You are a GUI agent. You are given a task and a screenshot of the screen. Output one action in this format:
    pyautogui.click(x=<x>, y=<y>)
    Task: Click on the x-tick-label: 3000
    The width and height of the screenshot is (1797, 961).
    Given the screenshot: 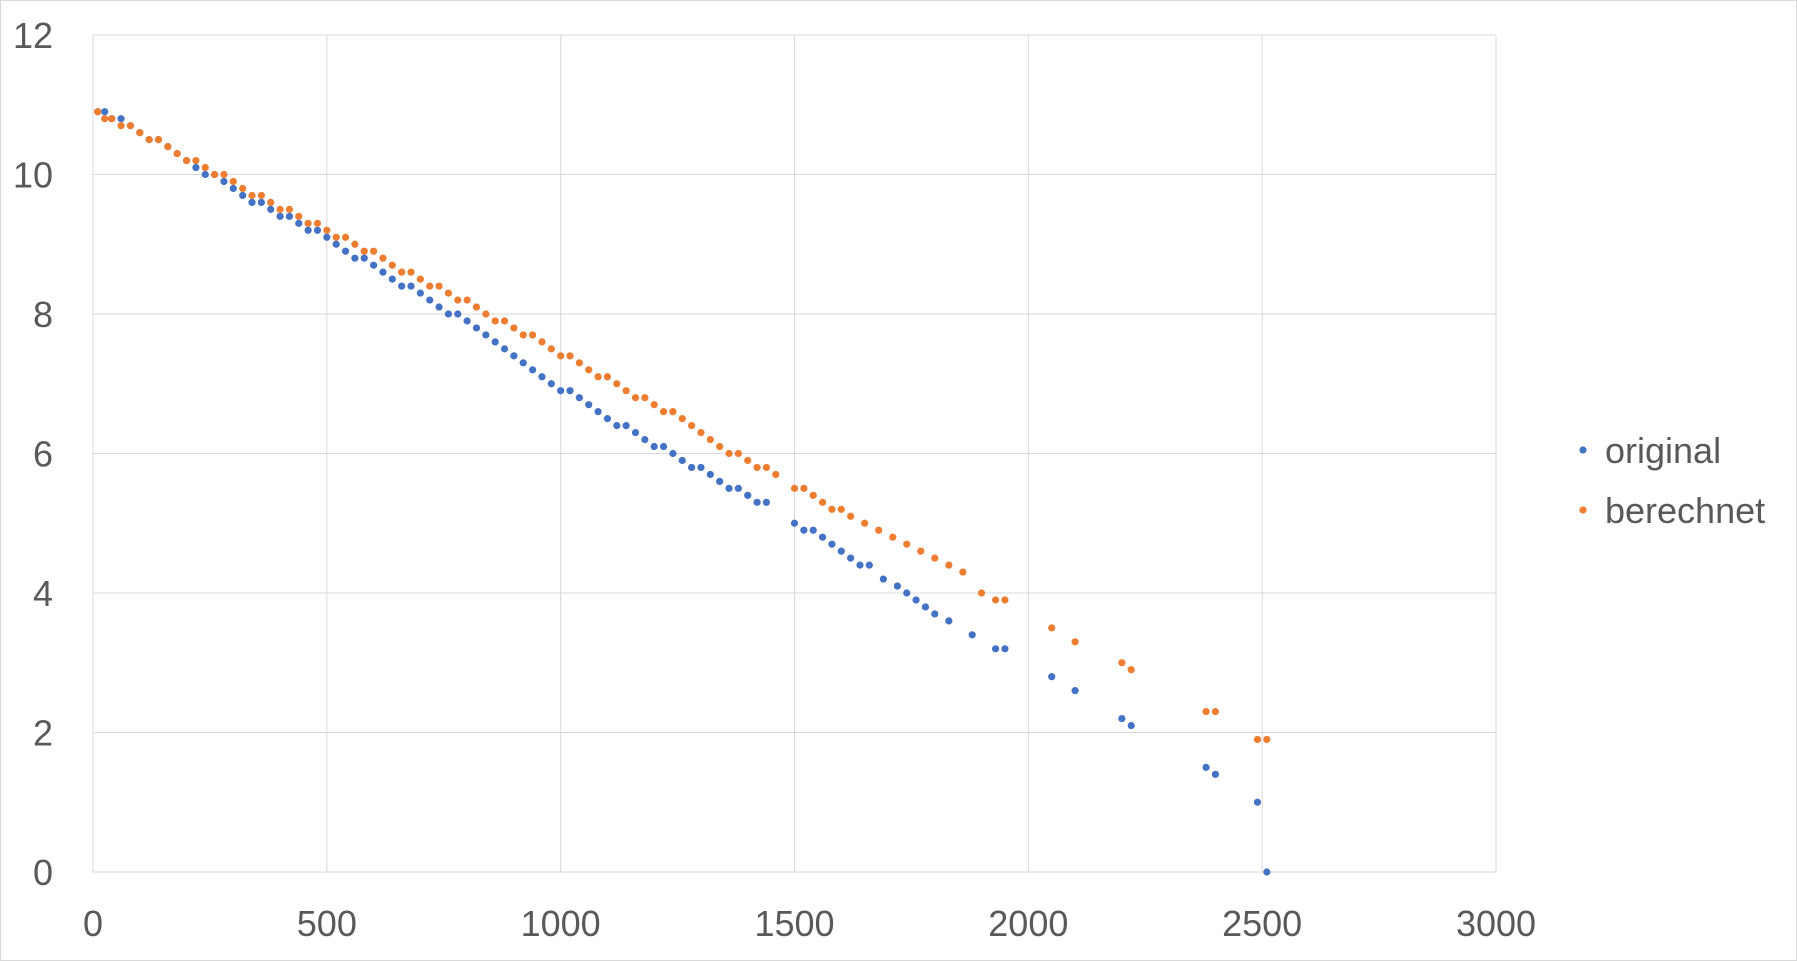 What is the action you would take?
    pyautogui.click(x=1496, y=923)
    